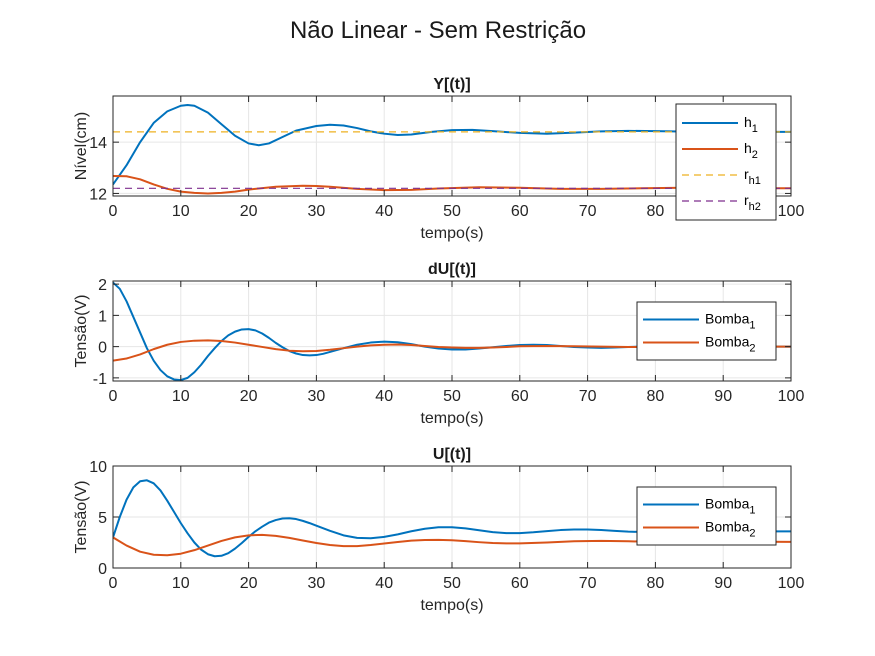 This screenshot has width=875, height=656. I want to click on ax2-legend-box, so click(706, 516).